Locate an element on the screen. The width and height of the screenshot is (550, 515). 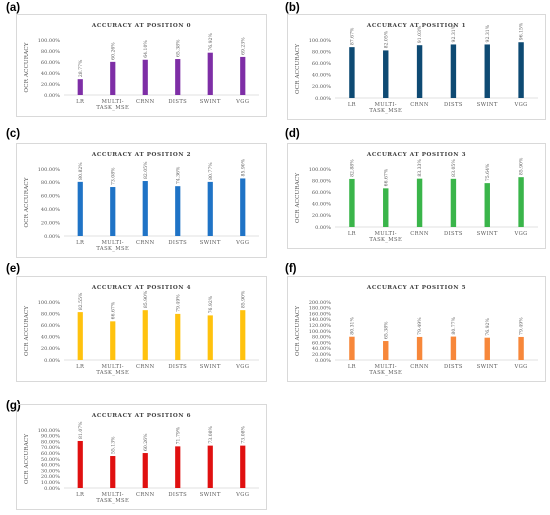
panel-label-g: (g) is located at coordinates (13, 406).